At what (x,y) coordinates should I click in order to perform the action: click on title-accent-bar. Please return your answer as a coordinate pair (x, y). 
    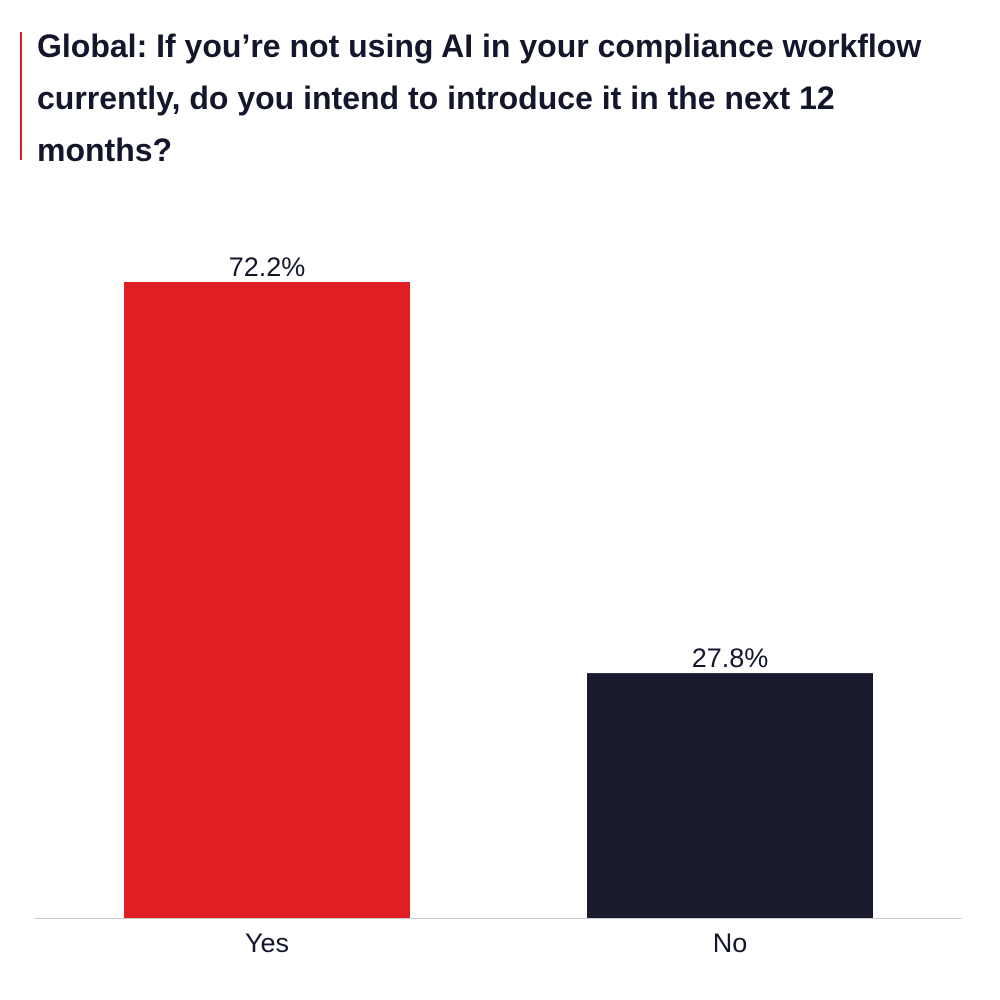
    Looking at the image, I should click on (21, 96).